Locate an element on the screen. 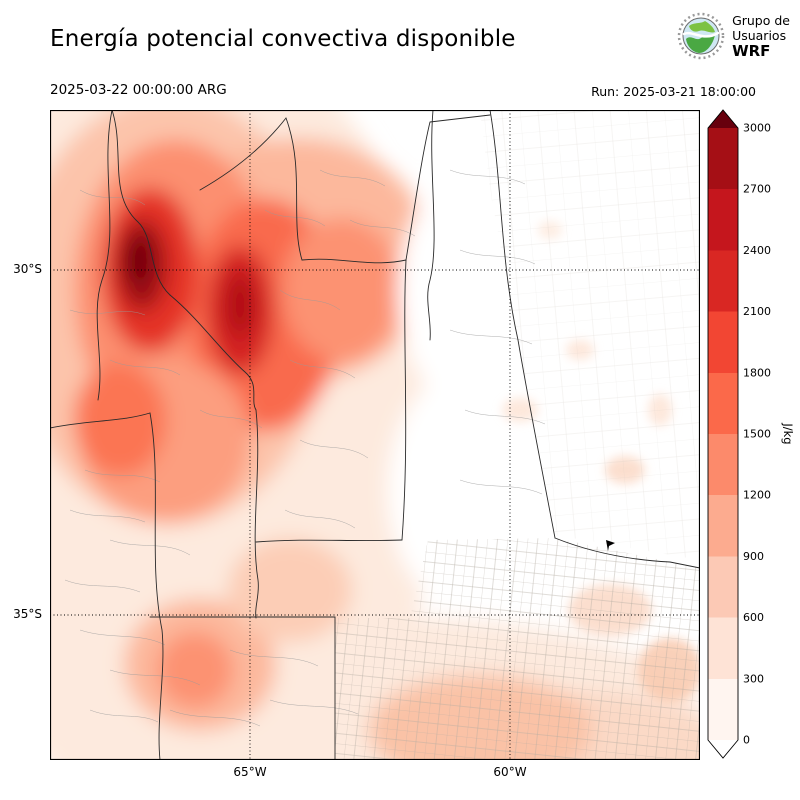 The height and width of the screenshot is (800, 800). svg-text: 2100 is located at coordinates (757, 311).